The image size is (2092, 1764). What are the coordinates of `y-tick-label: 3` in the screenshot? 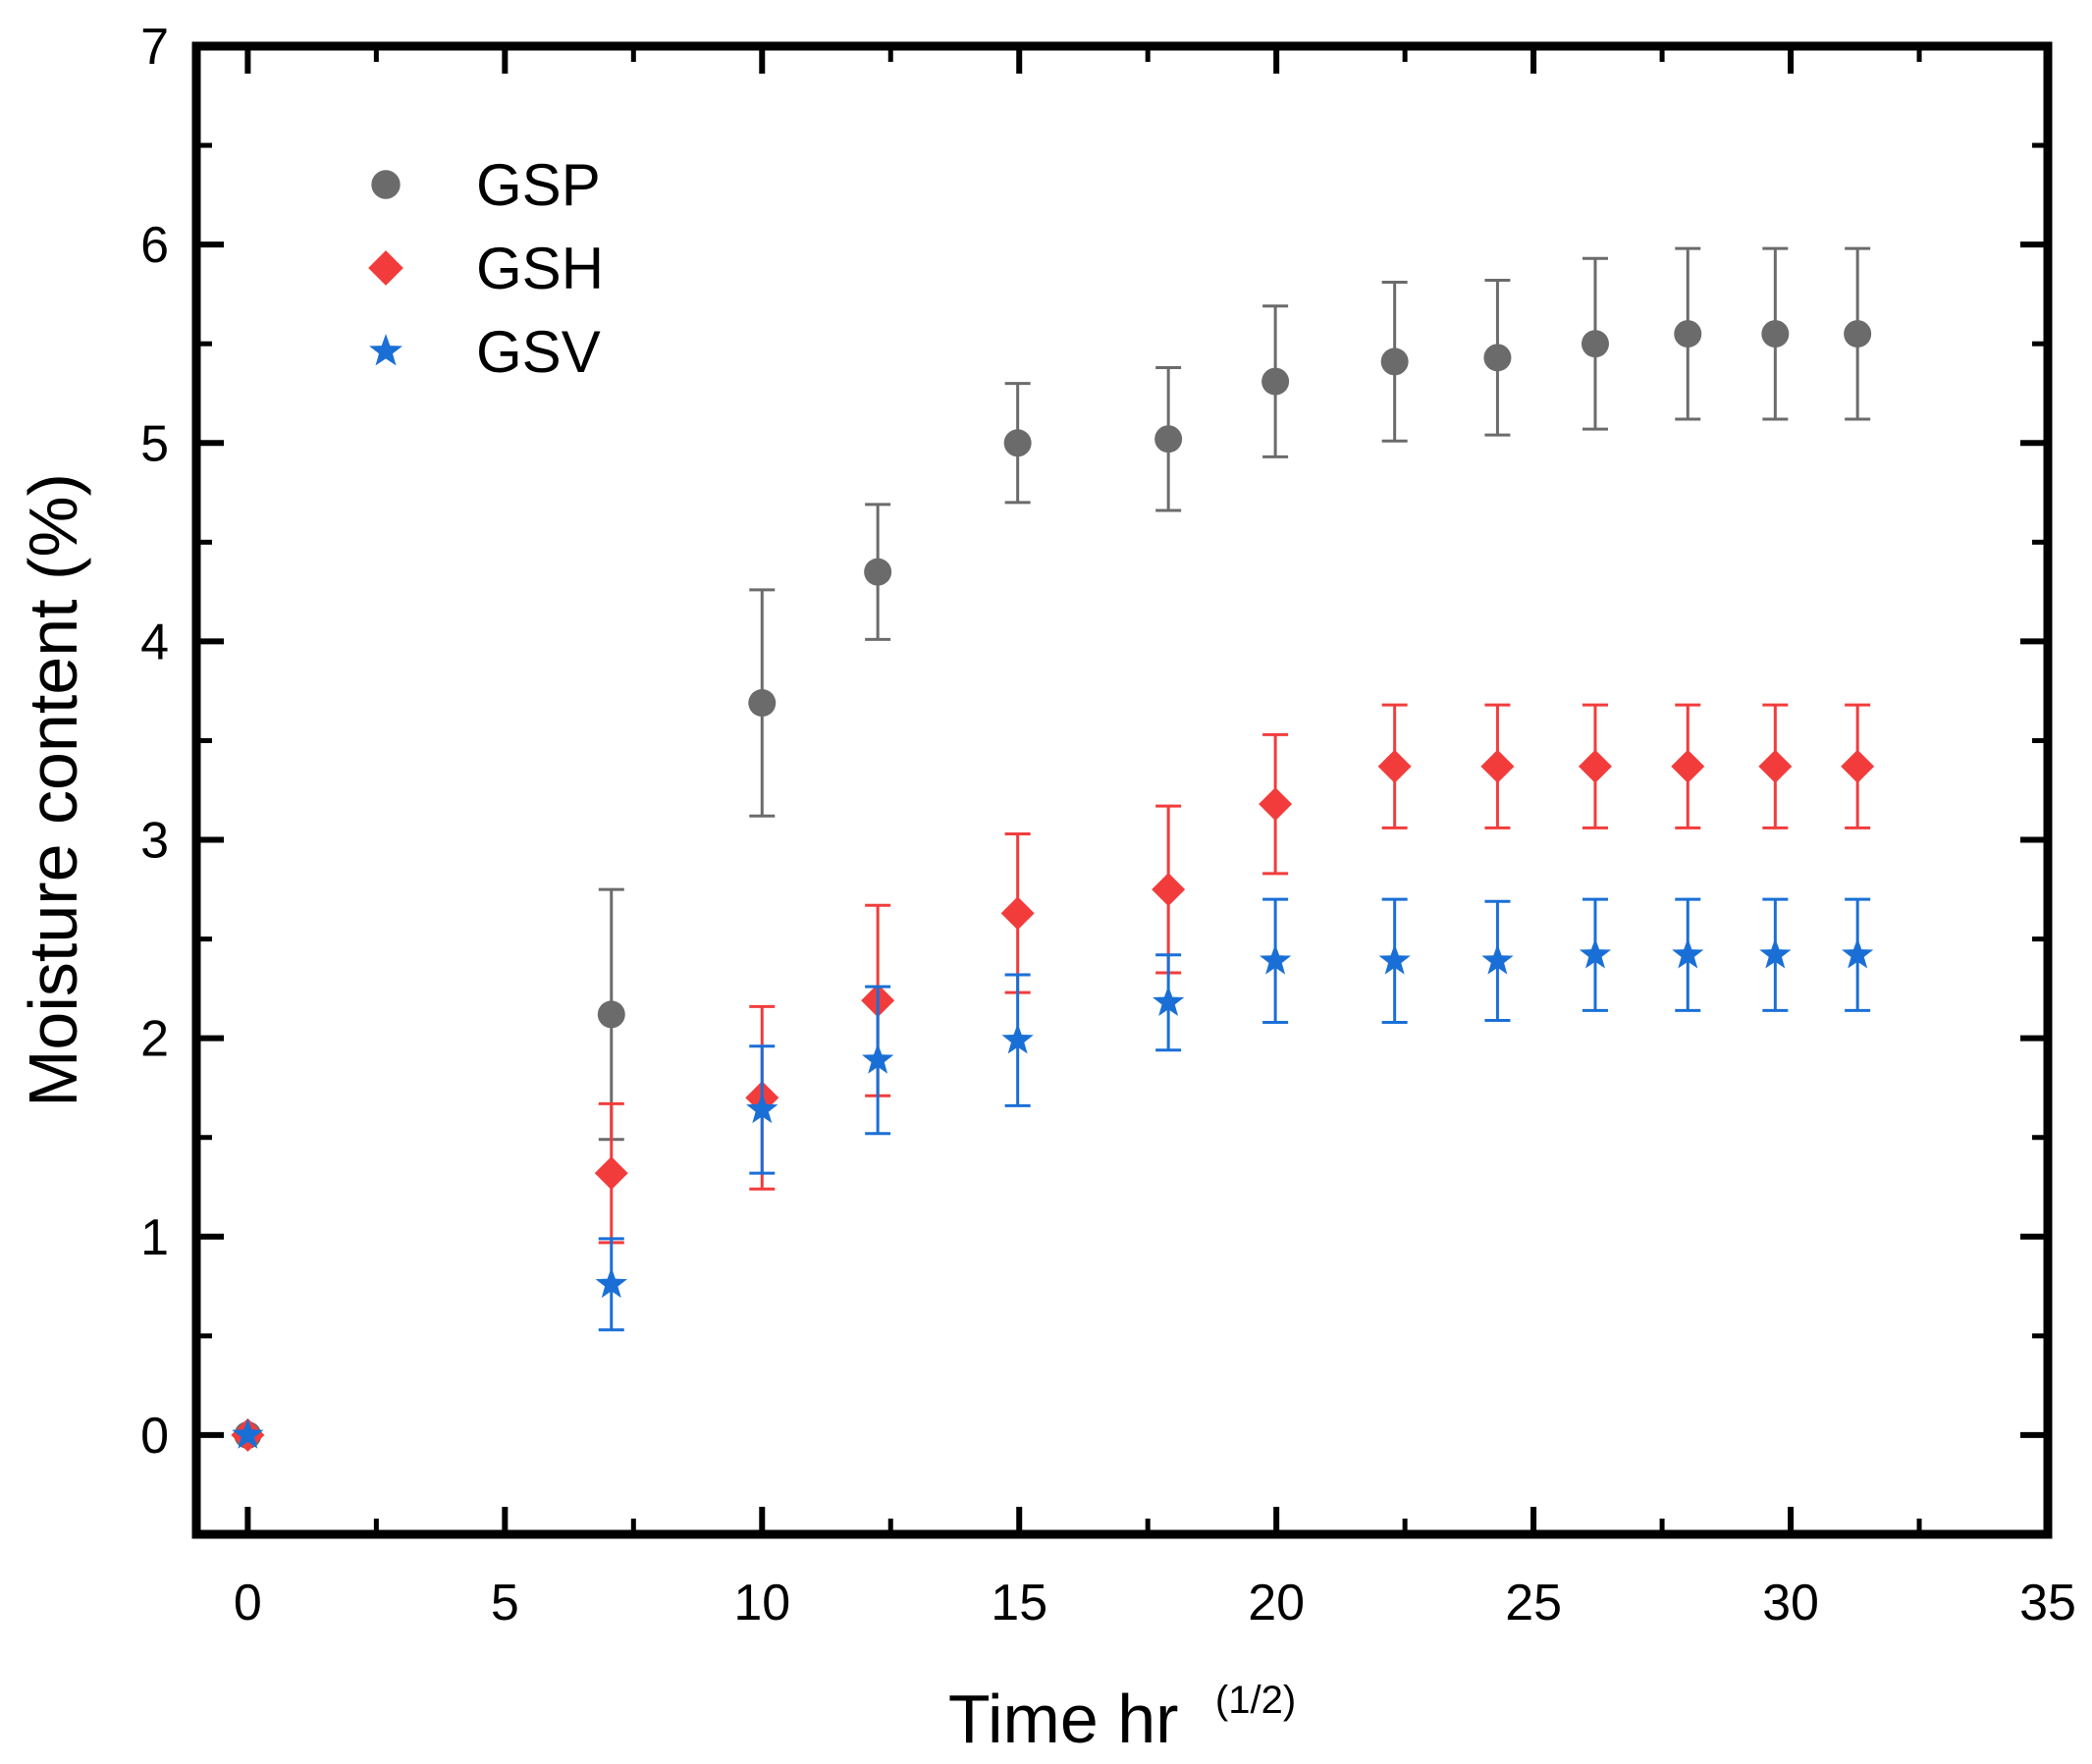 It's located at (154, 841).